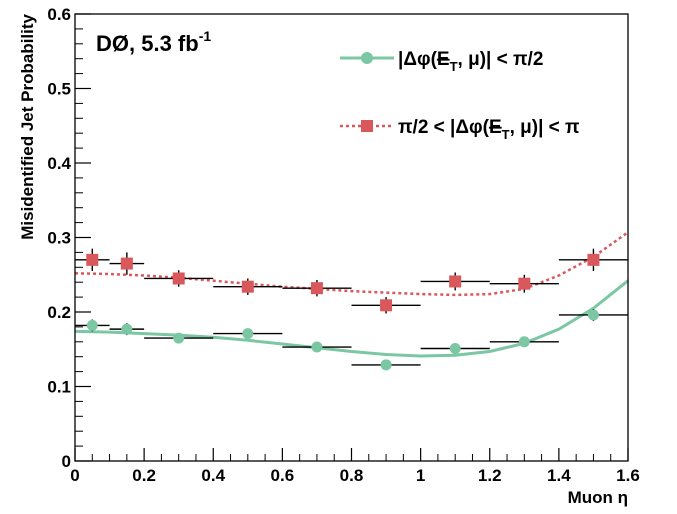  I want to click on x-tick-label: 0, so click(74, 475).